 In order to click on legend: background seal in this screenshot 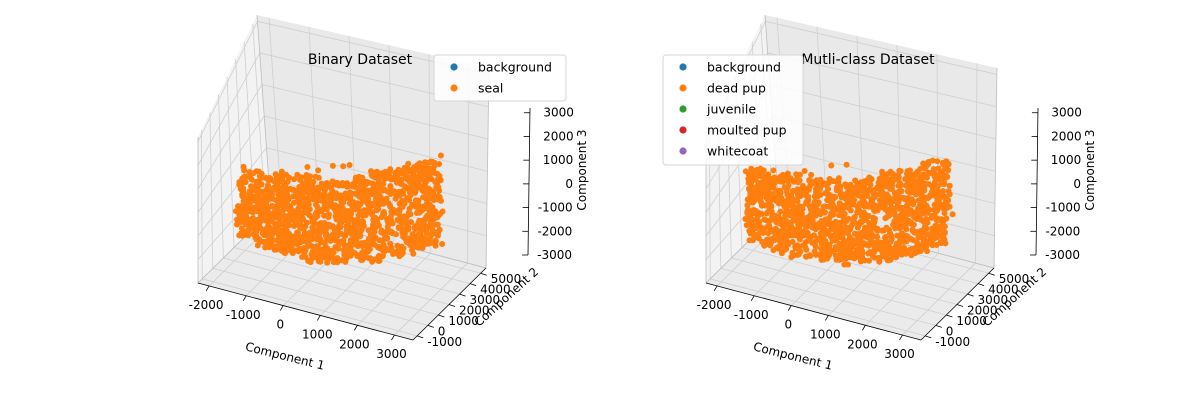, I will do `click(500, 78)`.